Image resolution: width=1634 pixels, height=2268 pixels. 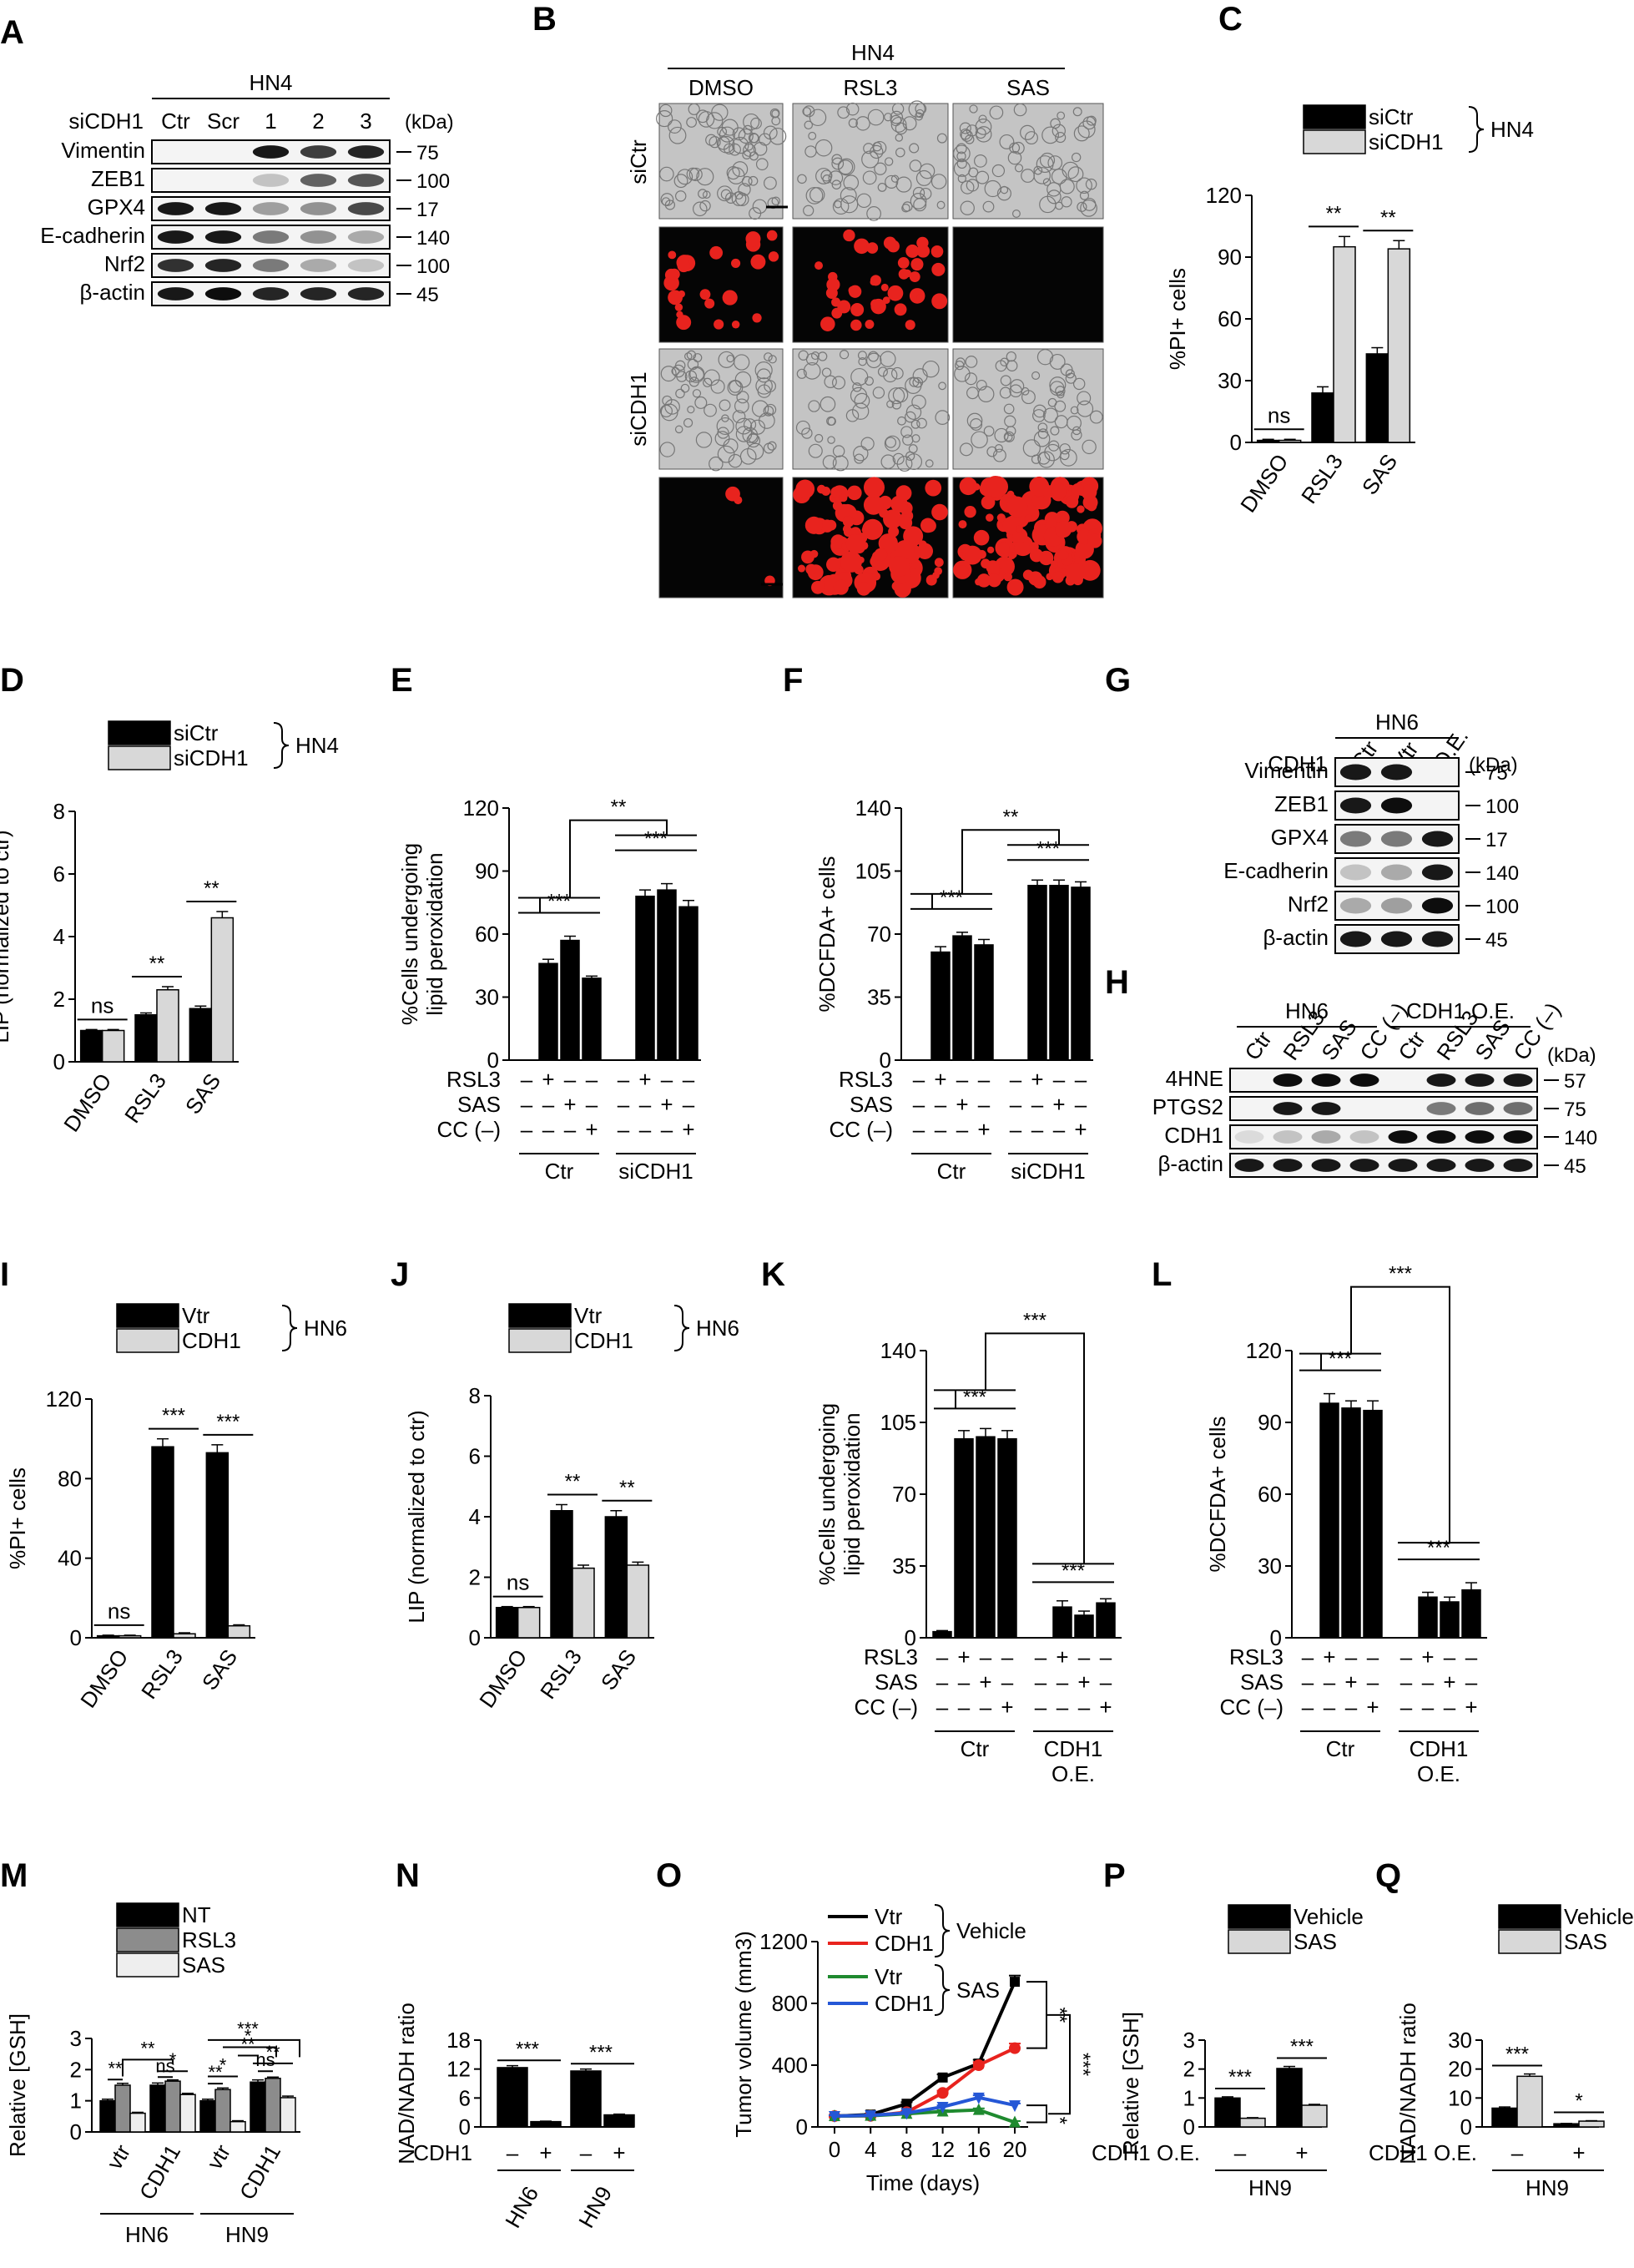 What do you see at coordinates (228, 1422) in the screenshot?
I see `chart-i-sig-label: ***` at bounding box center [228, 1422].